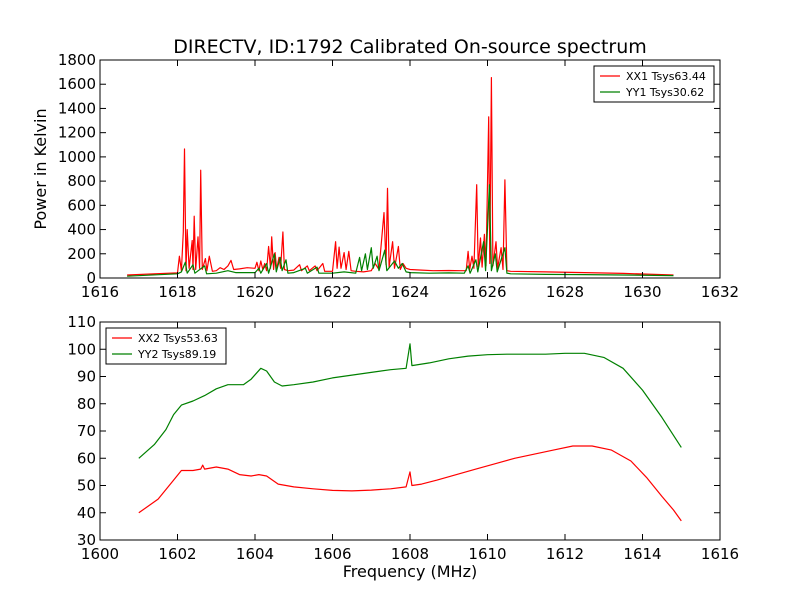  Describe the element at coordinates (565, 554) in the screenshot. I see `bottom-x-tick-label: 1612` at that location.